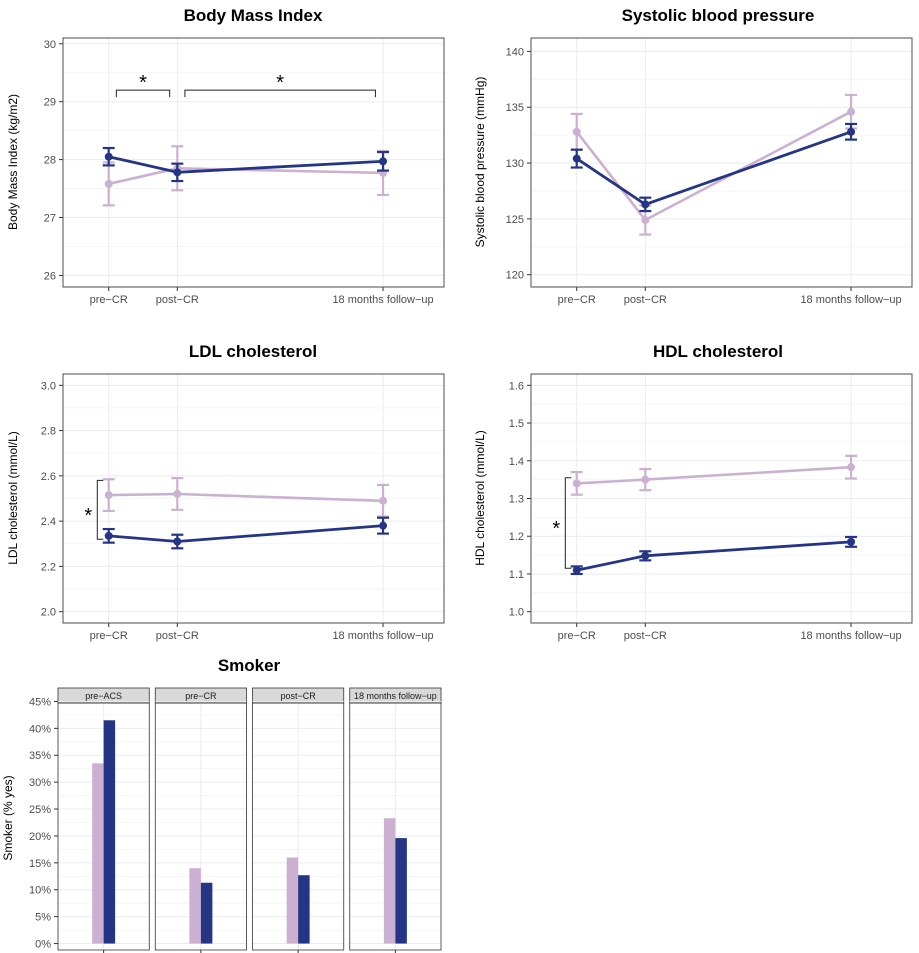 The width and height of the screenshot is (919, 953). Describe the element at coordinates (516, 537) in the screenshot. I see `y-tick-label: 1.2` at that location.